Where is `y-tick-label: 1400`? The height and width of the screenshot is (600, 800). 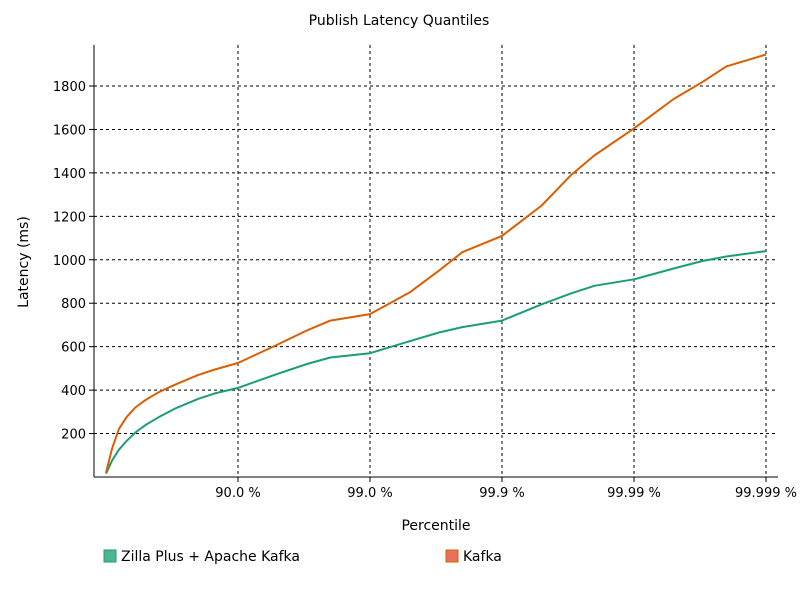
y-tick-label: 1400 is located at coordinates (69, 174).